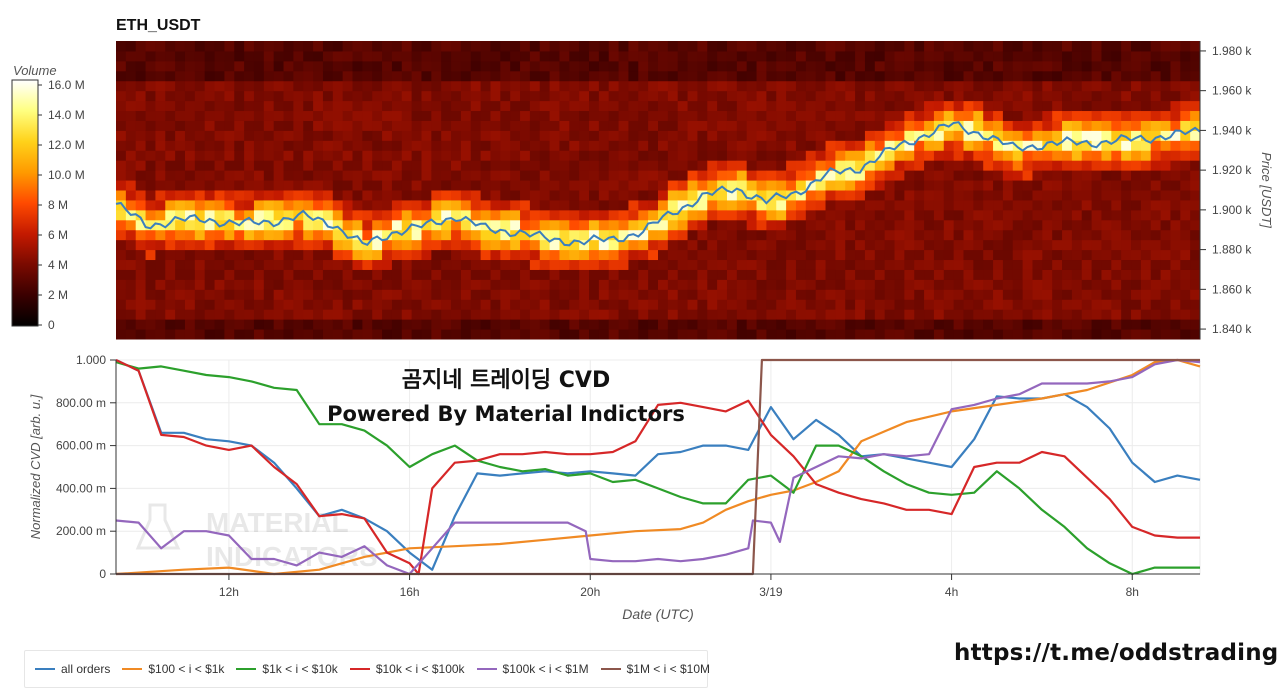  Describe the element at coordinates (173, 669) in the screenshot. I see `legend-item: $100 < i < $1k` at that location.